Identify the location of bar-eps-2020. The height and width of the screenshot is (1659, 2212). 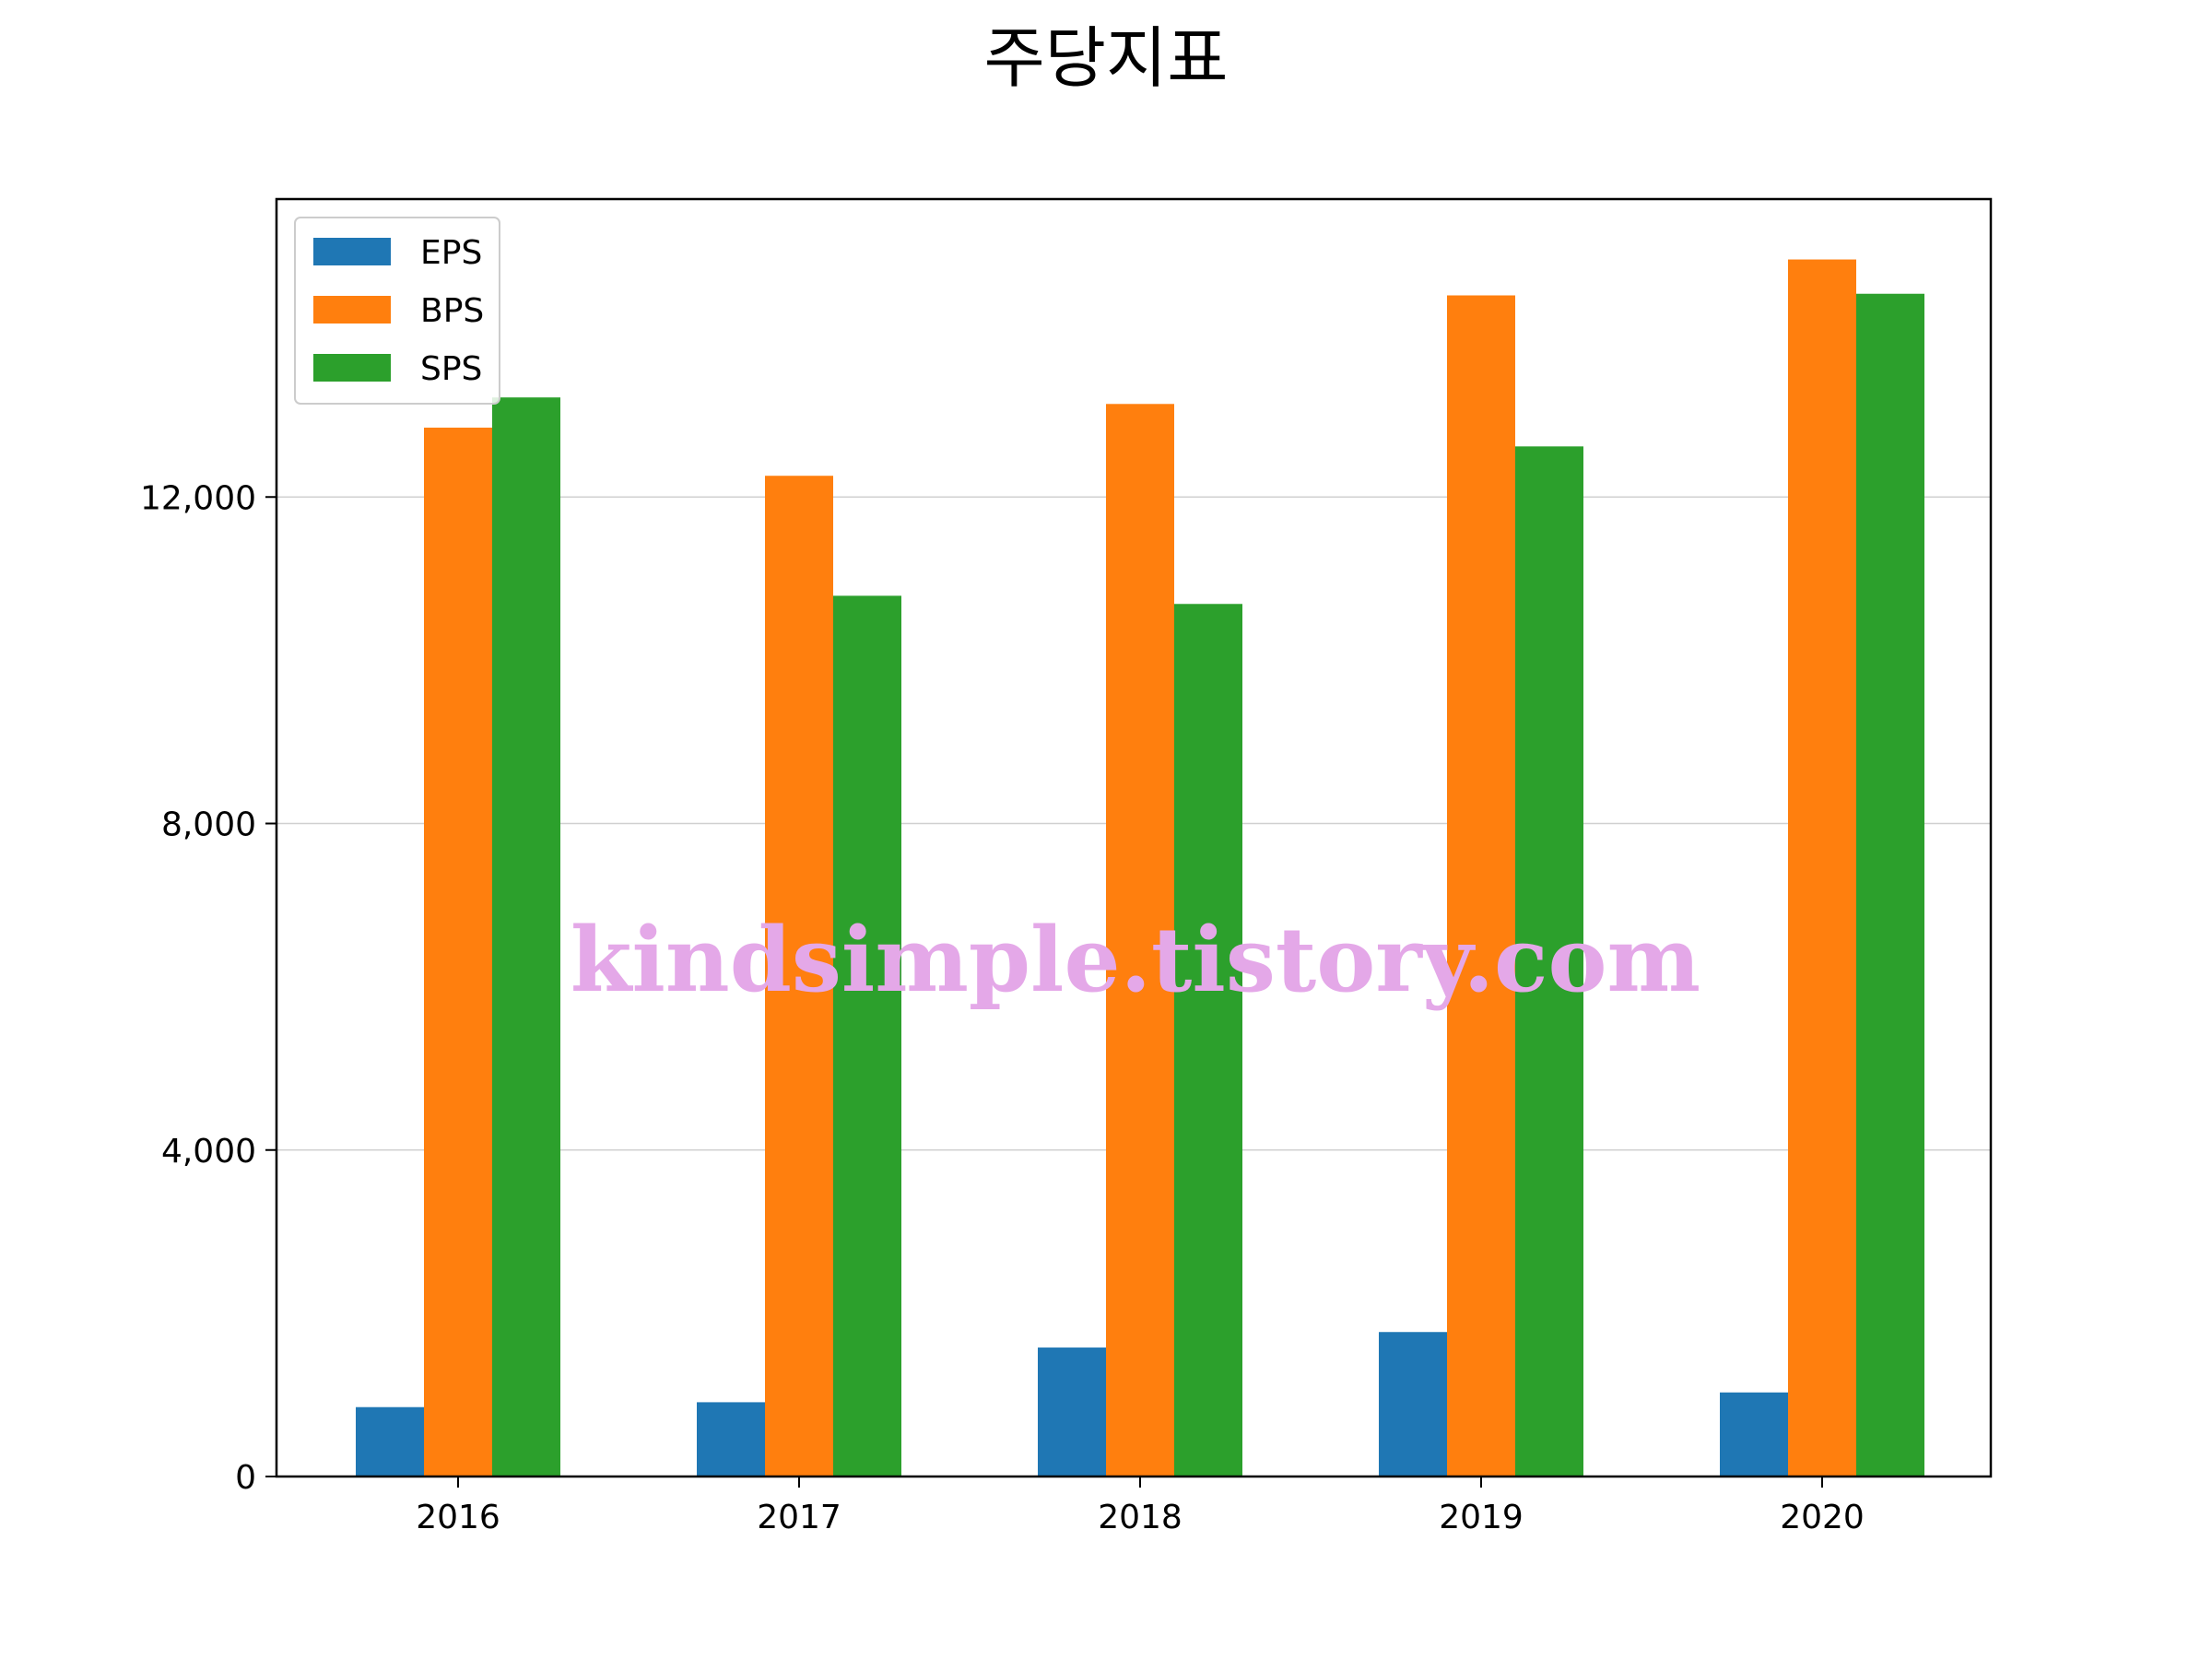
(1754, 1434).